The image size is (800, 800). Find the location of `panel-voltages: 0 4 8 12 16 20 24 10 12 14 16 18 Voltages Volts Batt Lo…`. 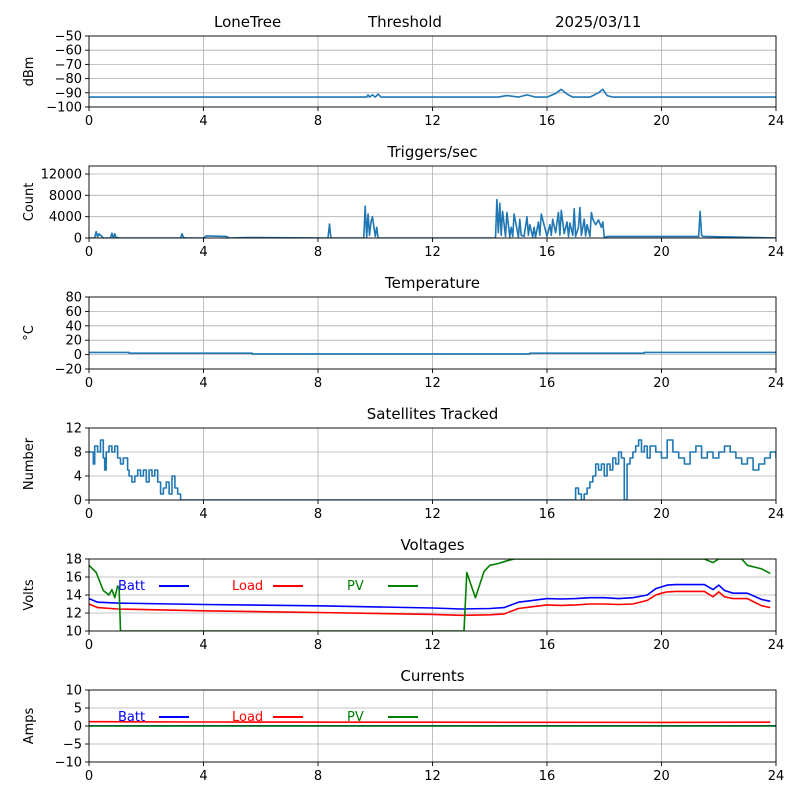

panel-voltages: 0 4 8 12 16 20 24 10 12 14 16 18 Voltages Volts Batt Lo… is located at coordinates (403, 594).